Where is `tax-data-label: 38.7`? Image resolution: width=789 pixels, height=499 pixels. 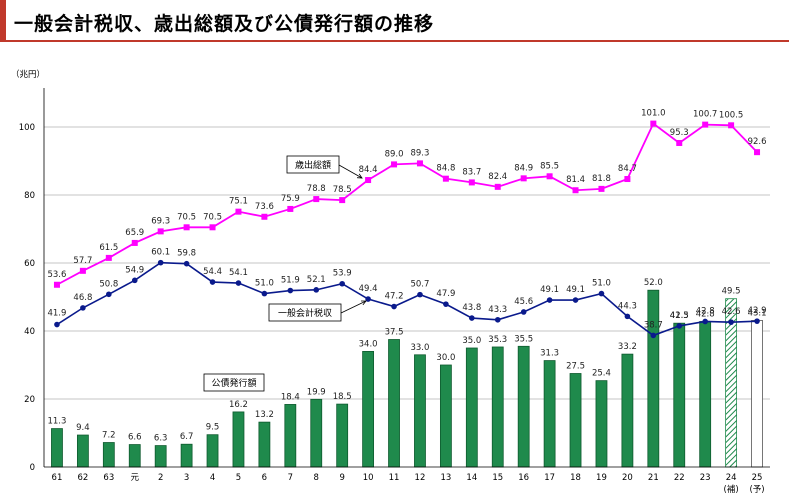
tax-data-label: 38.7 is located at coordinates (653, 325).